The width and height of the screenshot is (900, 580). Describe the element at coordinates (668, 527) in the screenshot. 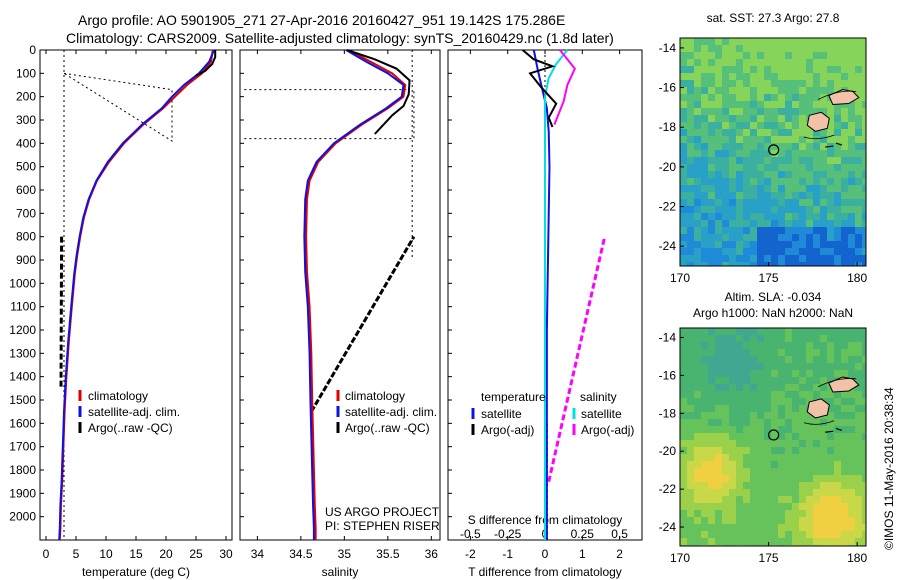

I see `sla-lat-tick-label: -24` at that location.